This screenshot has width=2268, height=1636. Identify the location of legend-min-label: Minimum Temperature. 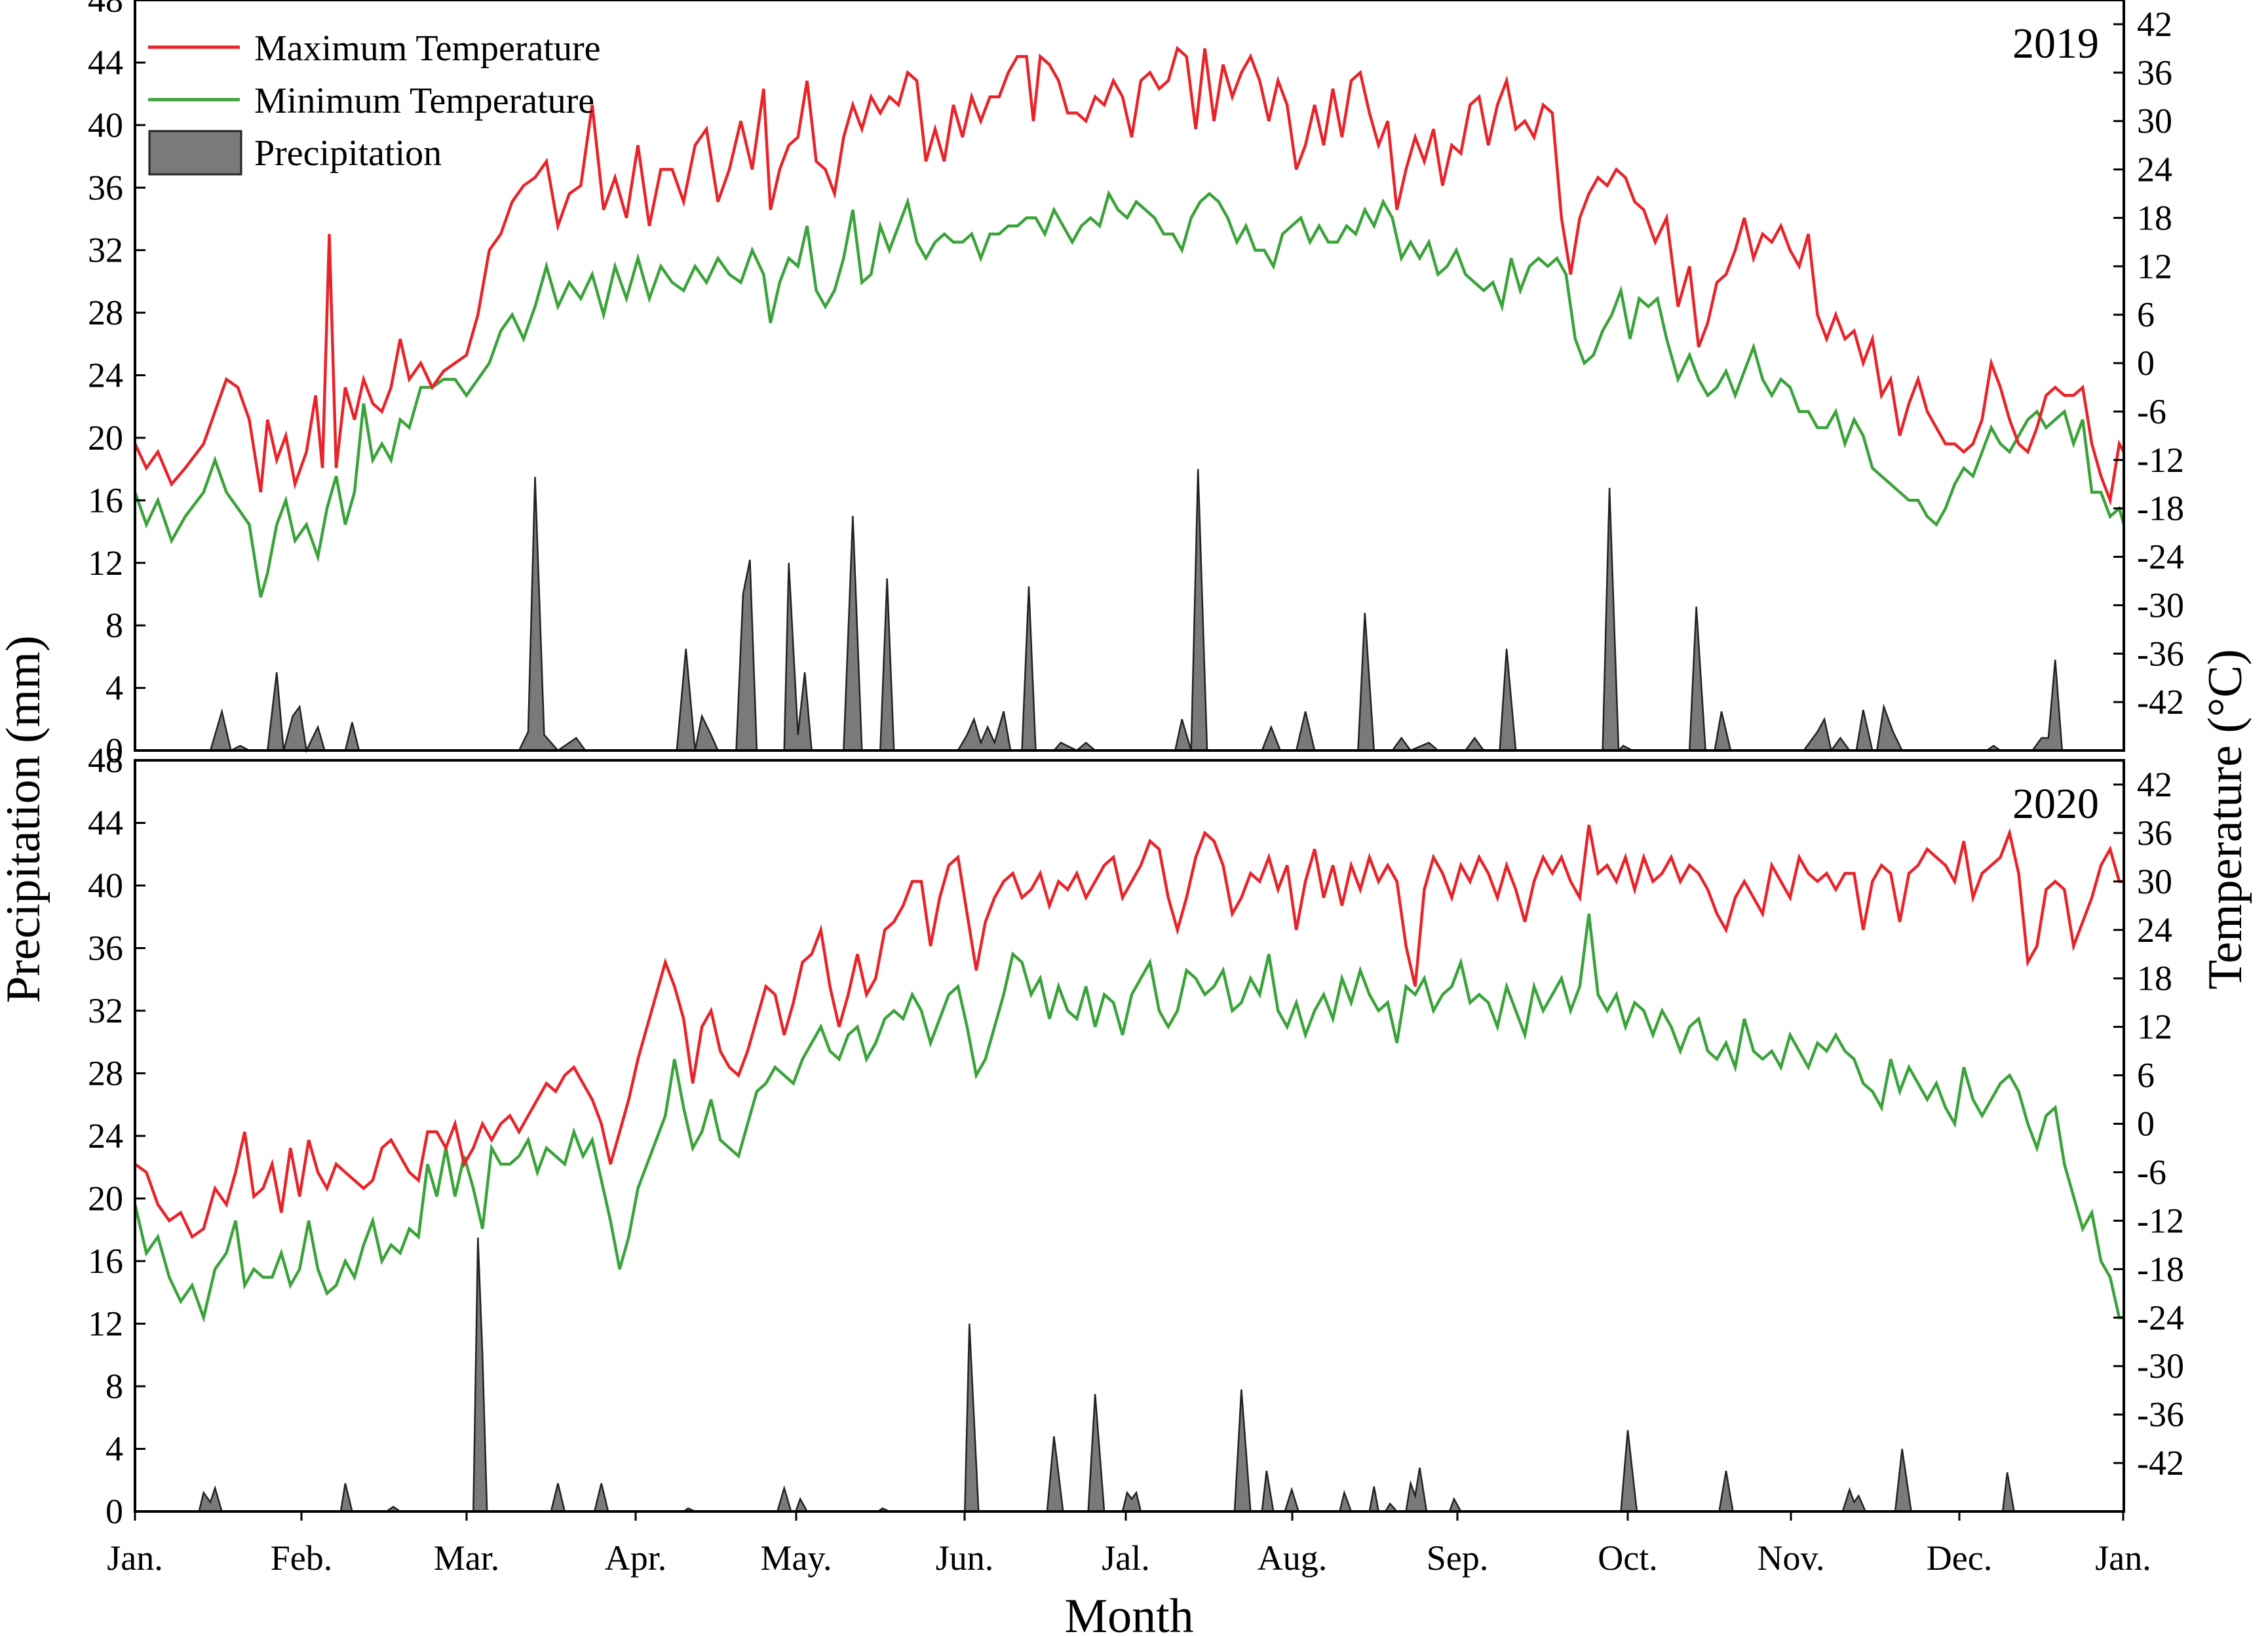
(424, 101).